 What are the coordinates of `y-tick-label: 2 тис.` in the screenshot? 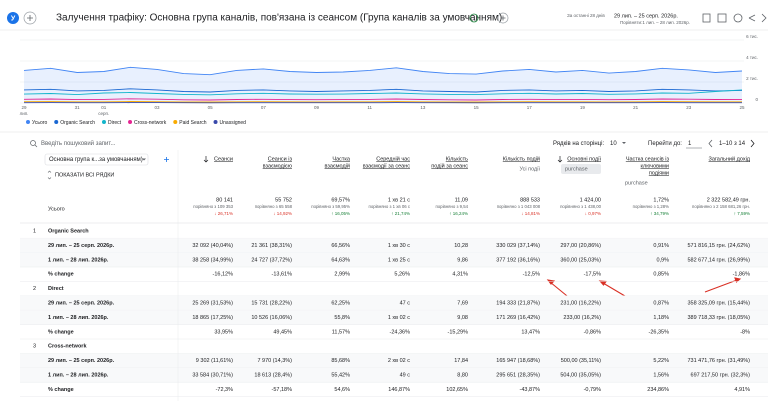 It's located at (752, 78).